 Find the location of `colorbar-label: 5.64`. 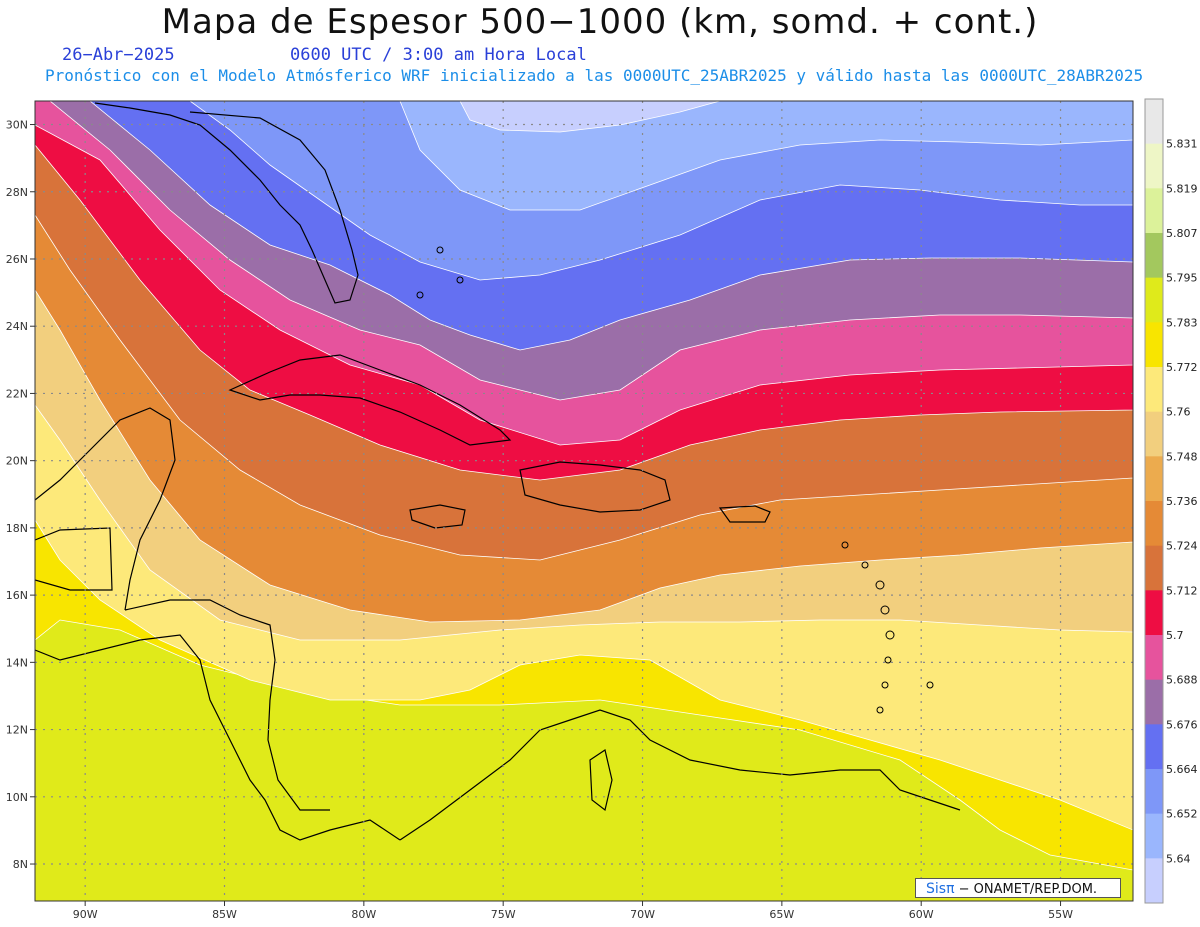

colorbar-label: 5.64 is located at coordinates (1178, 858).